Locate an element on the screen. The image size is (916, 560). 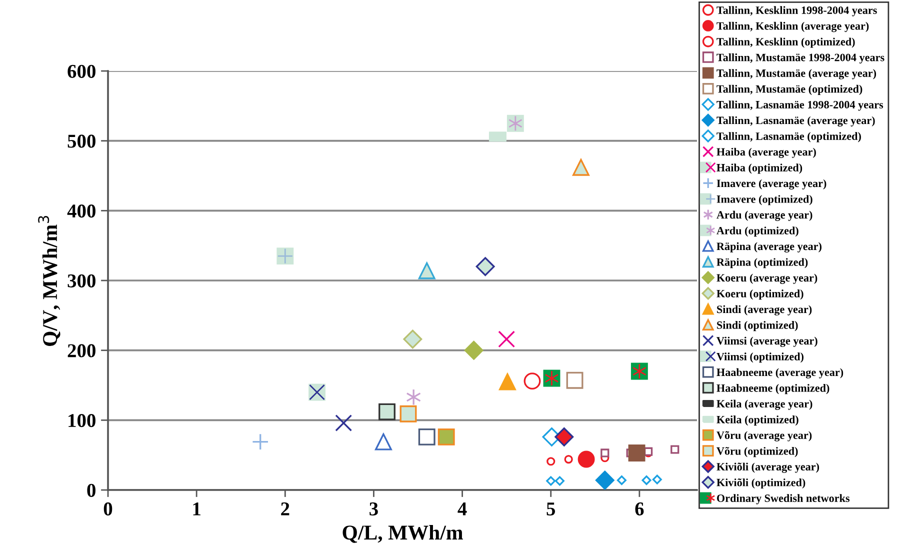
legend-label: Haabneeme (average year) is located at coordinates (780, 373).